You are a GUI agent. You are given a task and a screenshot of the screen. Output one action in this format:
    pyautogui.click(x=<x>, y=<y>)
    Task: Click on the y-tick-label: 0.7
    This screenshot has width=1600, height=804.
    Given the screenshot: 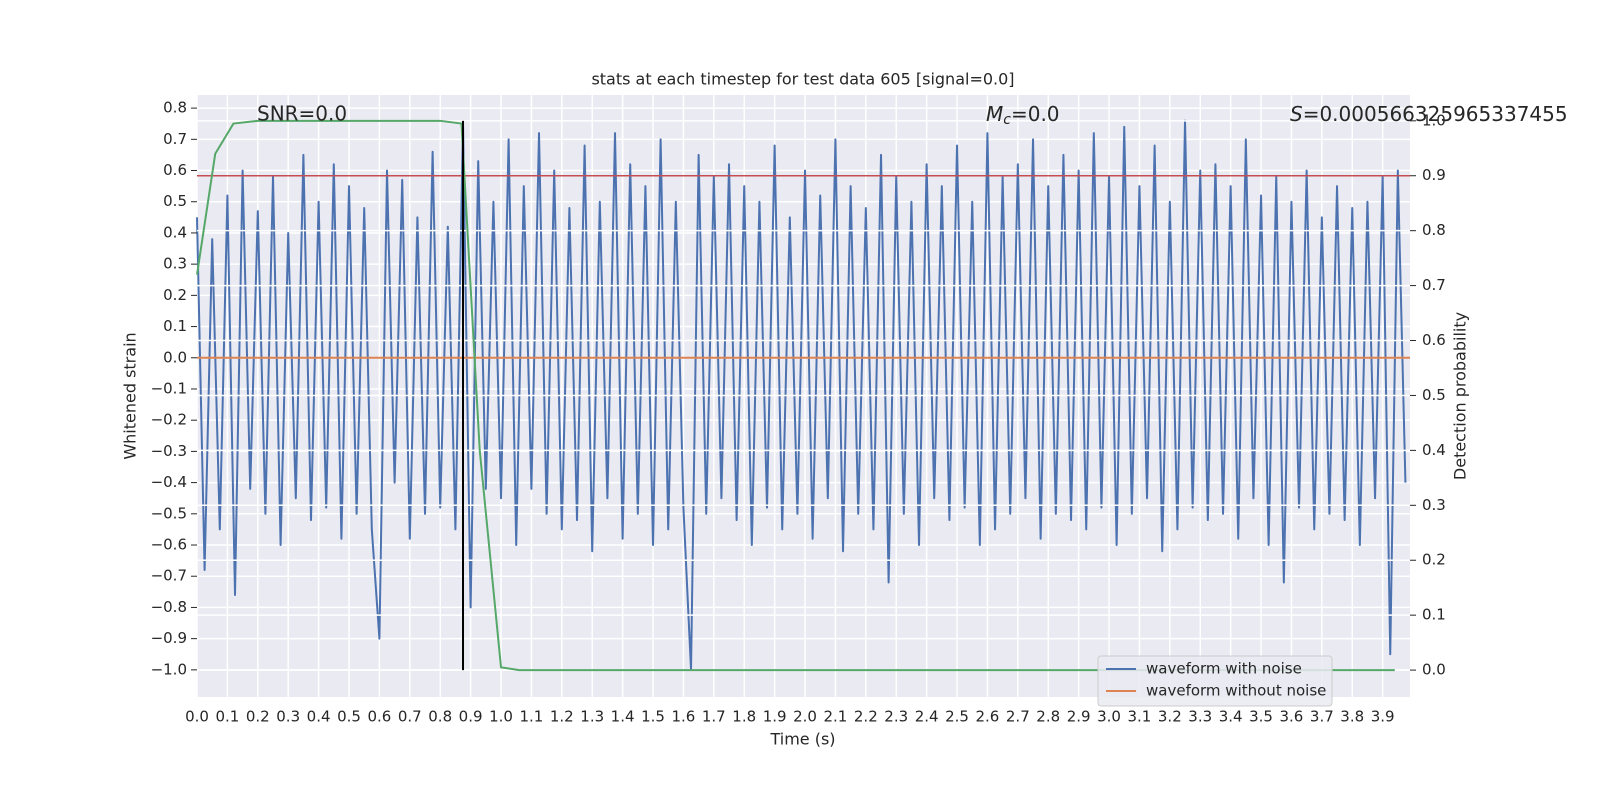 What is the action you would take?
    pyautogui.click(x=175, y=139)
    